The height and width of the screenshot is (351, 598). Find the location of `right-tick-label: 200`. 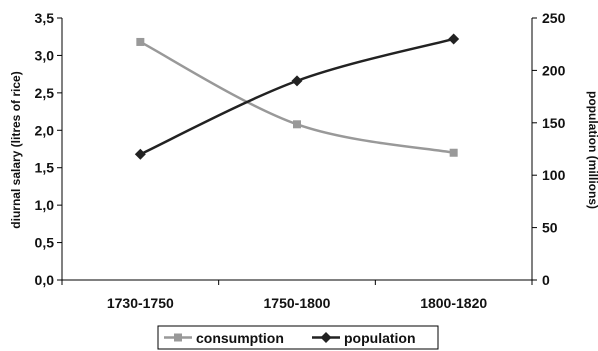

right-tick-label: 200 is located at coordinates (554, 70).